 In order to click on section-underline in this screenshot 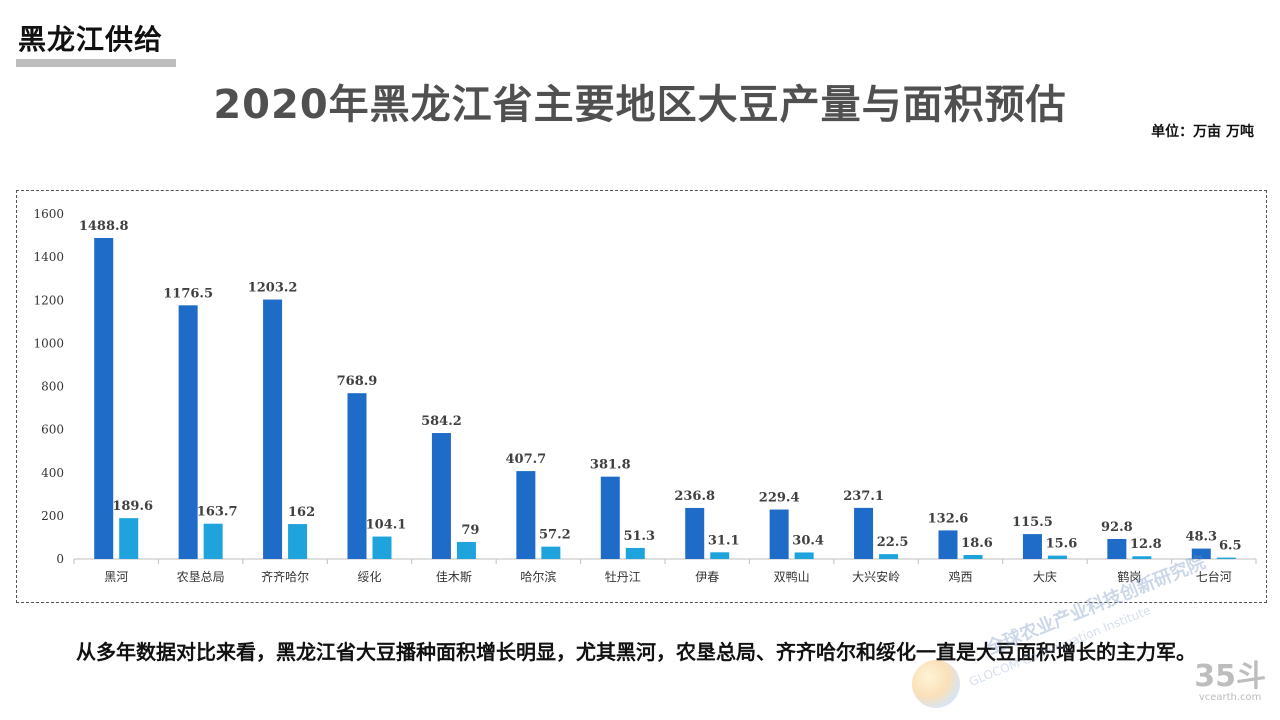, I will do `click(96, 63)`.